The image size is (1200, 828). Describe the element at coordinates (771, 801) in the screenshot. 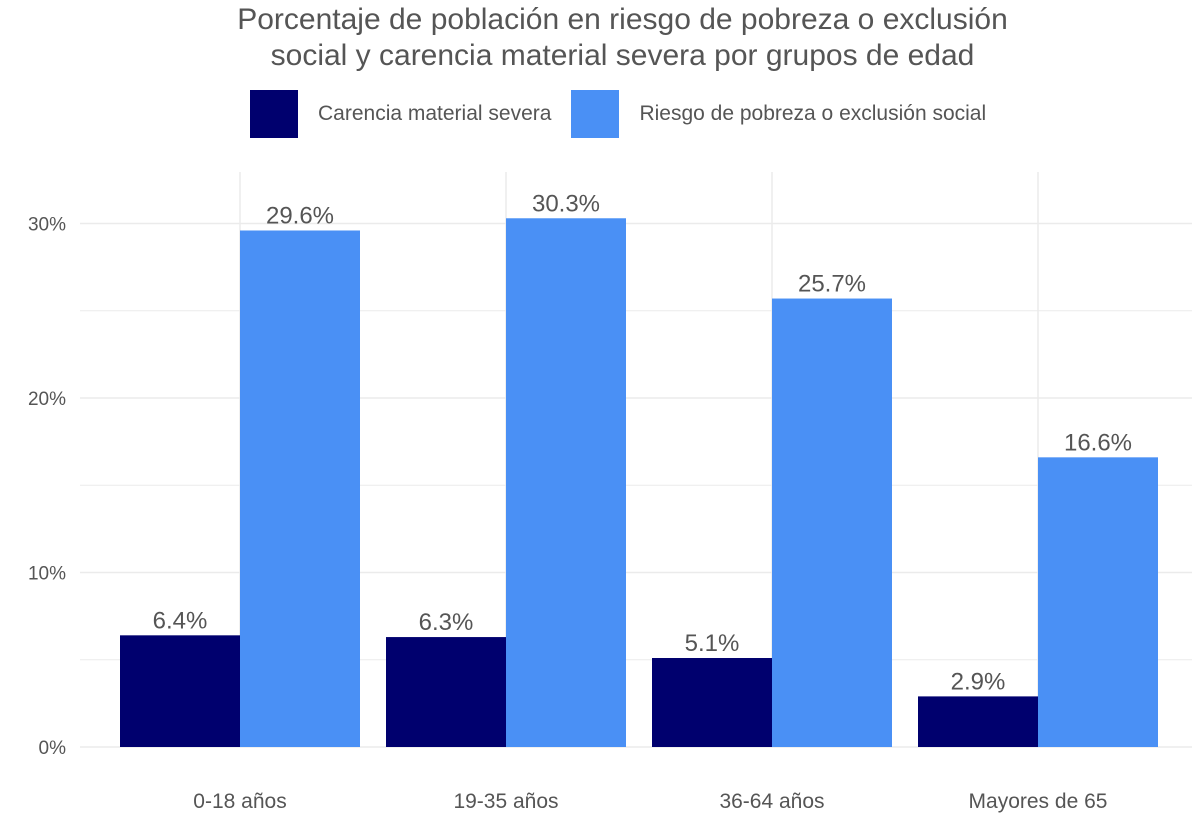

I see `x-tick-label: 36-64 años` at that location.